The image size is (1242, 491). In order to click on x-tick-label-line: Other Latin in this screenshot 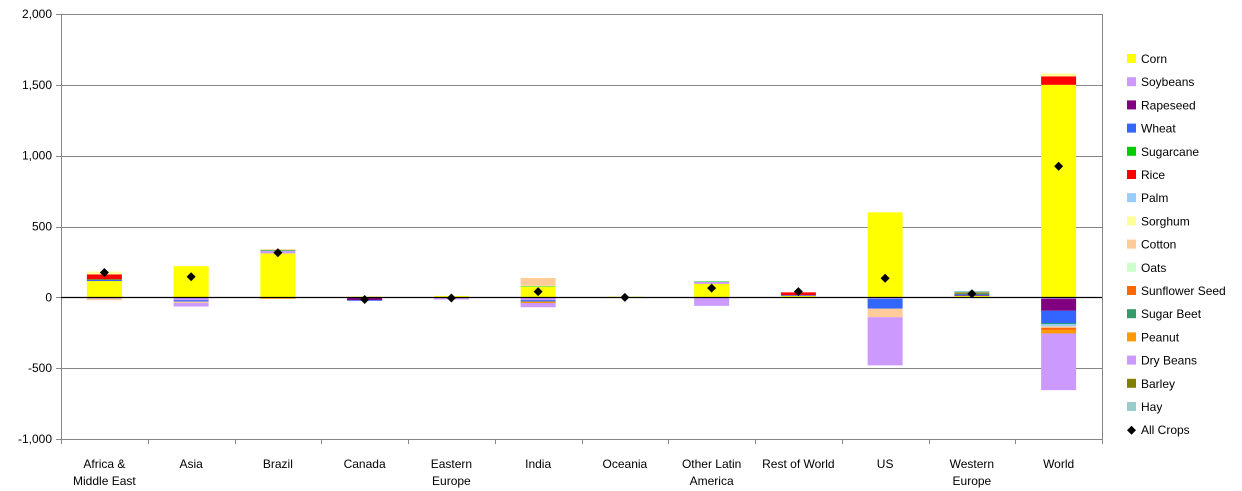, I will do `click(711, 464)`.